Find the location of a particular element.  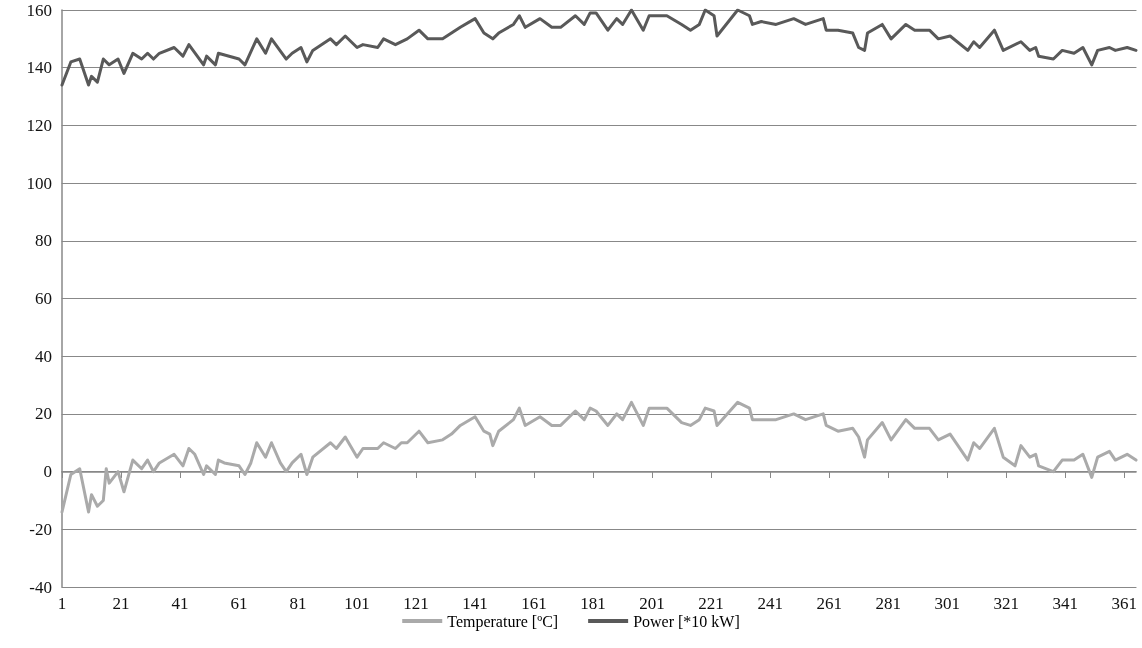

x-tick-label: 41 is located at coordinates (180, 603).